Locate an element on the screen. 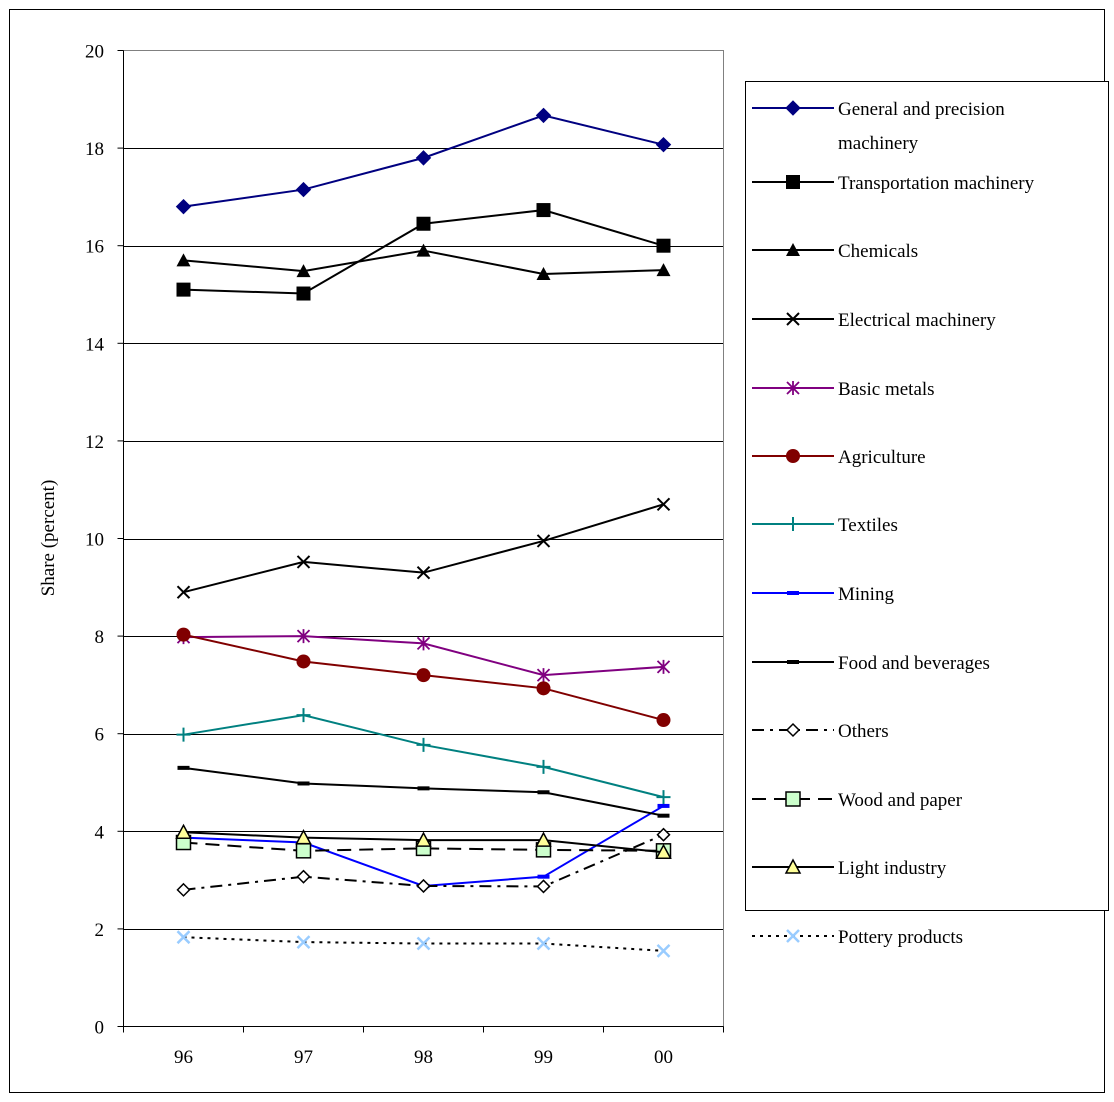 The image size is (1114, 1102). legend-label: Textiles is located at coordinates (868, 525).